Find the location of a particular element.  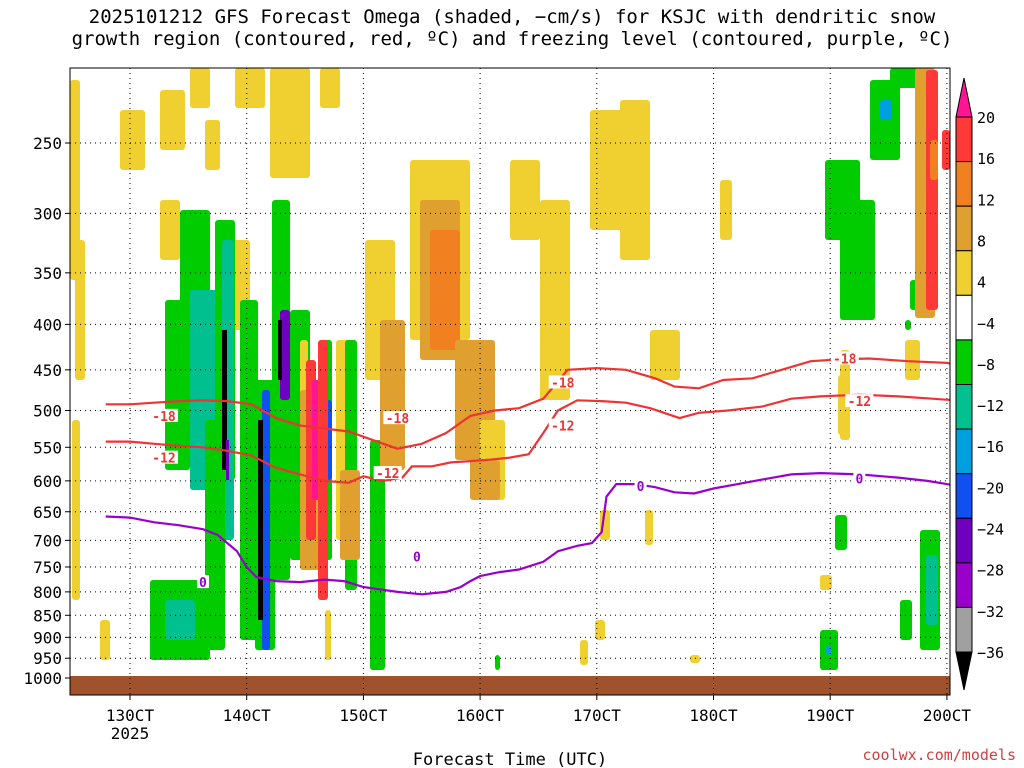

x-tick-label: 180CT is located at coordinates (713, 715).